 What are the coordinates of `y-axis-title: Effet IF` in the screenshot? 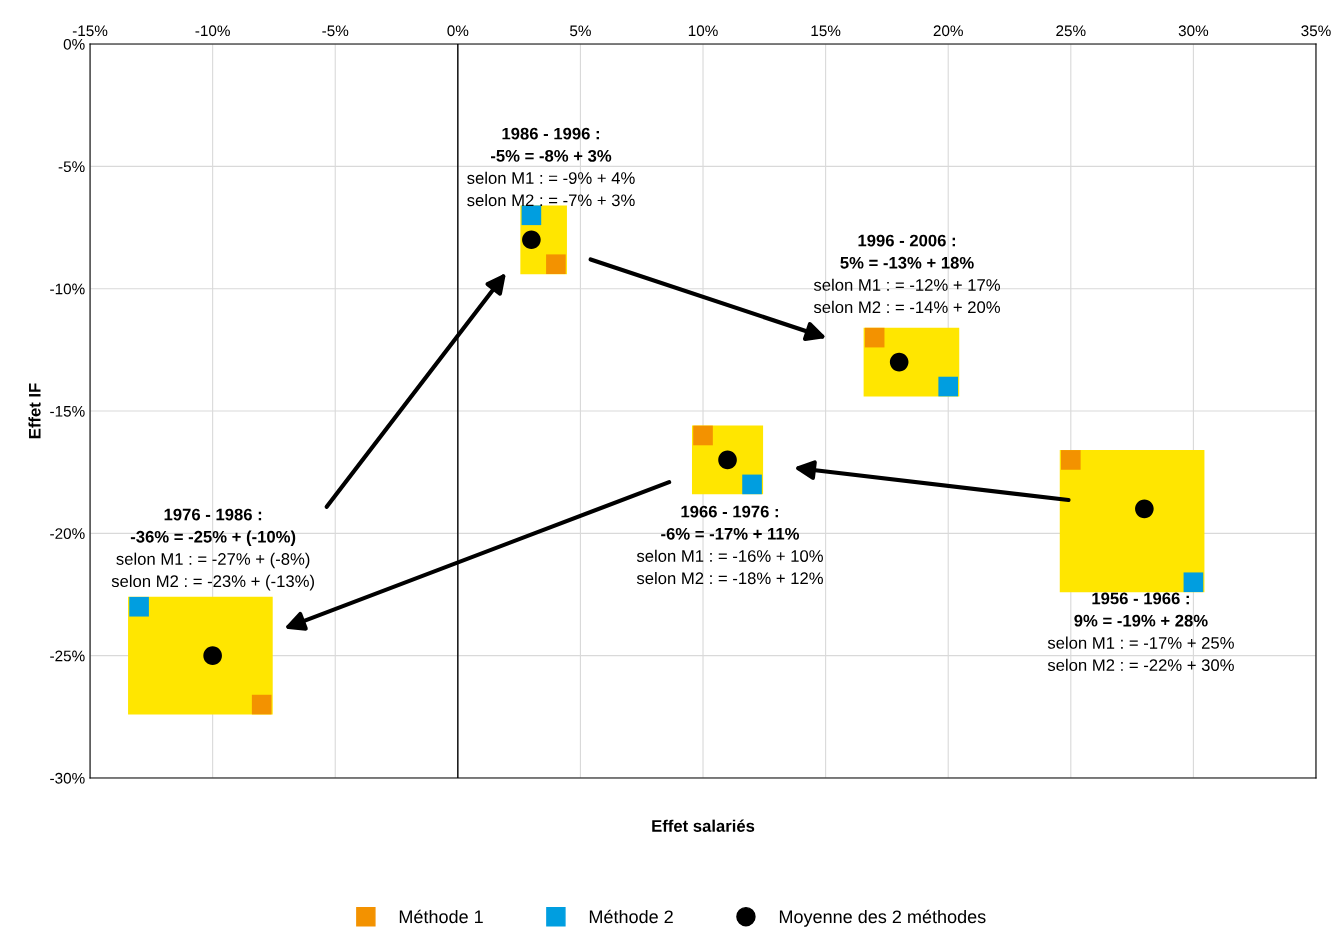 It's located at (34, 411).